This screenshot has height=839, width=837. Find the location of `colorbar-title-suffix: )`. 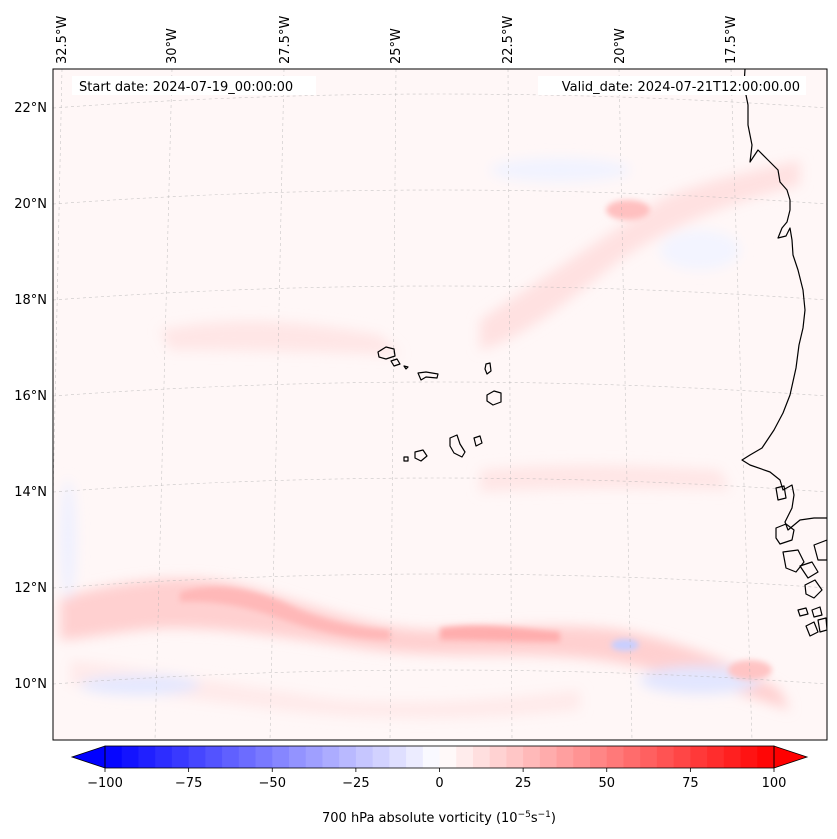

colorbar-title-suffix: ) is located at coordinates (553, 818).